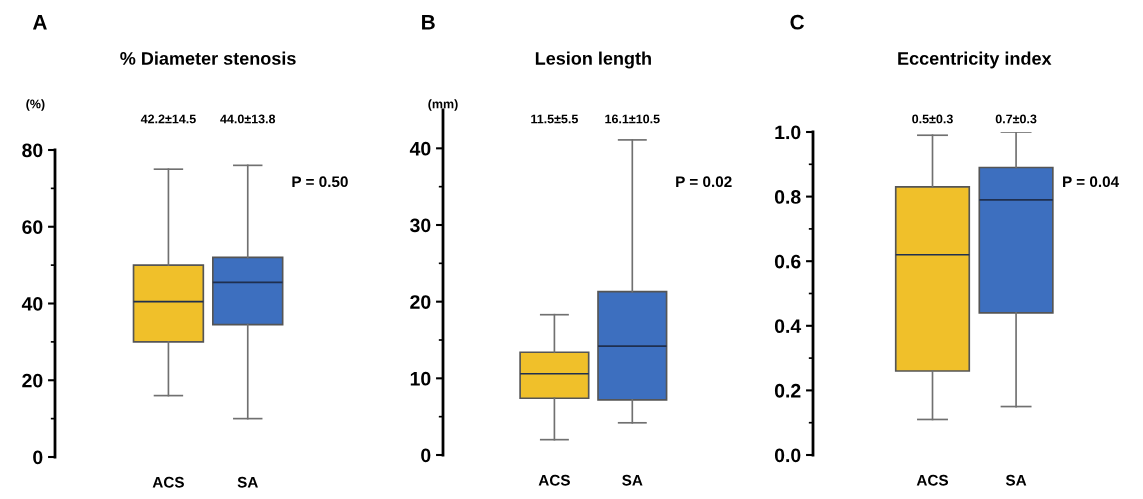 This screenshot has width=1143, height=499. I want to click on y-tick-label: 0.6, so click(787, 261).